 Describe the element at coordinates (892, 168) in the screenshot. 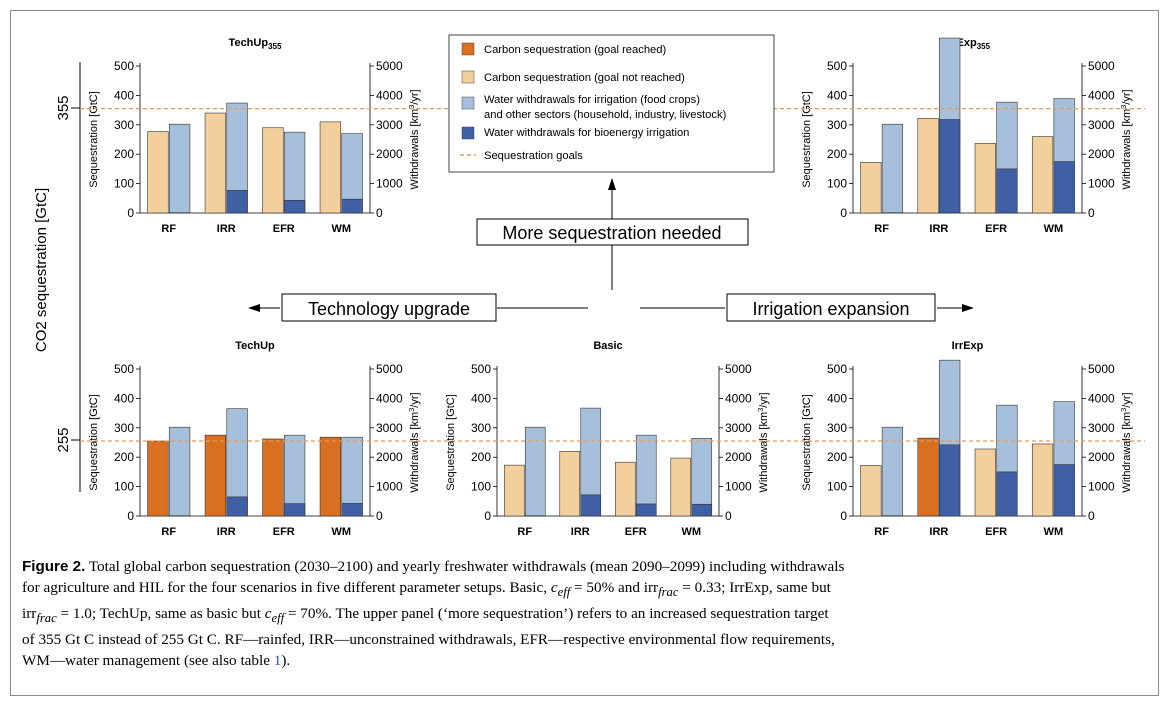

I see `withdrawal-bar` at that location.